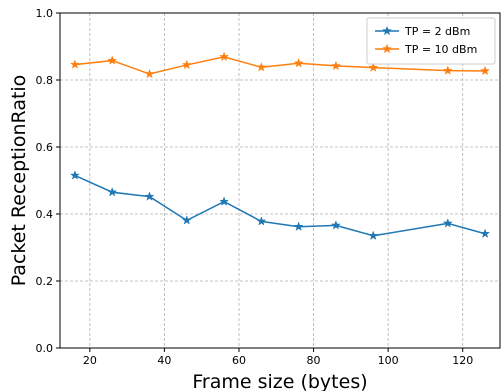 Image resolution: width=504 pixels, height=391 pixels. I want to click on legend-label: TP = 2 dBm, so click(437, 31).